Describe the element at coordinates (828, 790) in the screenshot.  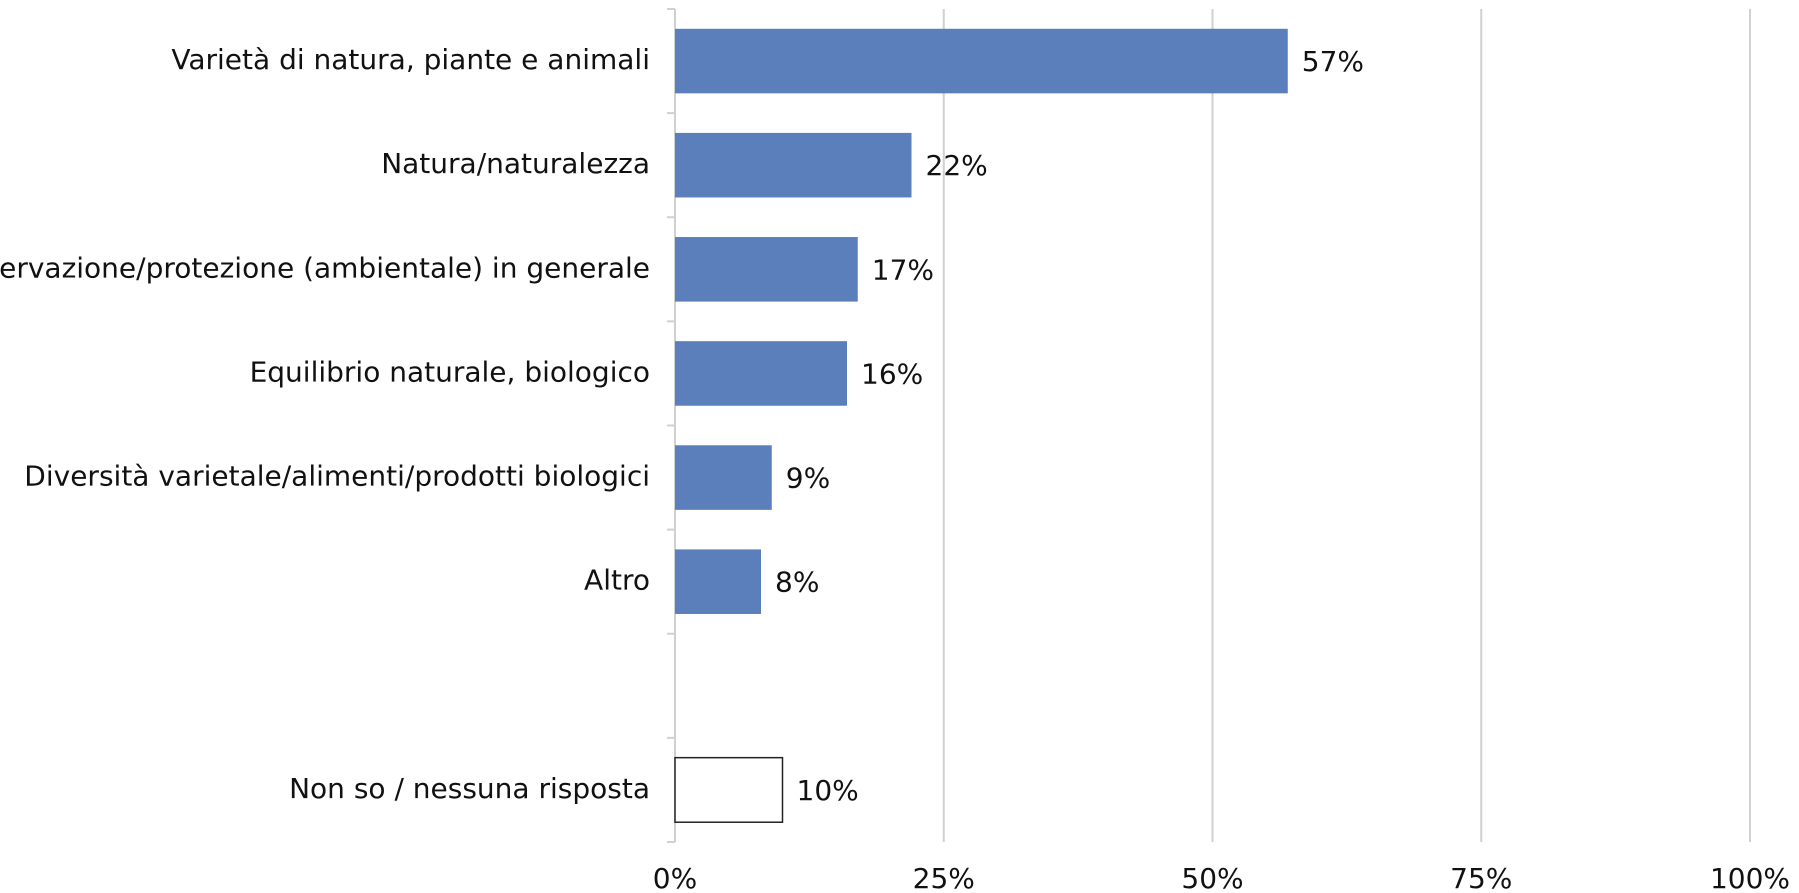
I see `value-label: 10%` at that location.